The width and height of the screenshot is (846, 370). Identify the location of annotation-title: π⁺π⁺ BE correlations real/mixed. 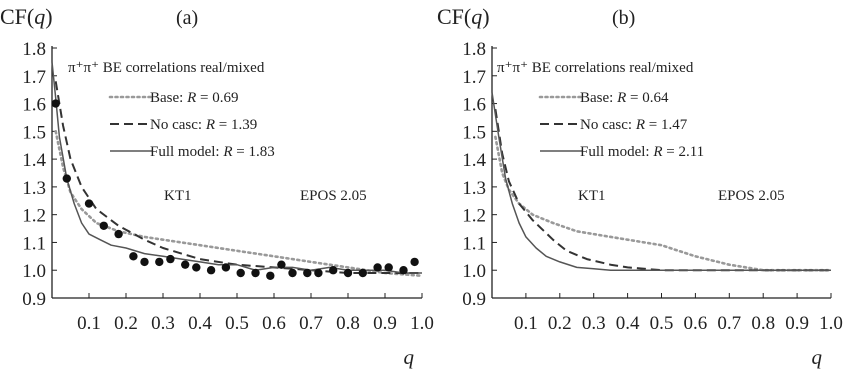
(166, 68).